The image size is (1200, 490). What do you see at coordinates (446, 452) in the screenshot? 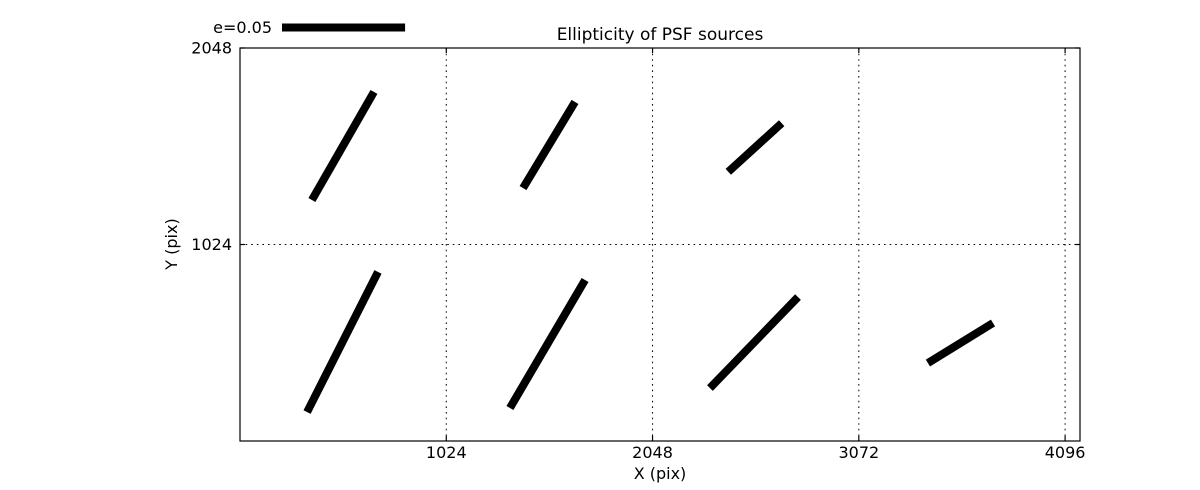
I see `x-tick-label: 1024` at bounding box center [446, 452].